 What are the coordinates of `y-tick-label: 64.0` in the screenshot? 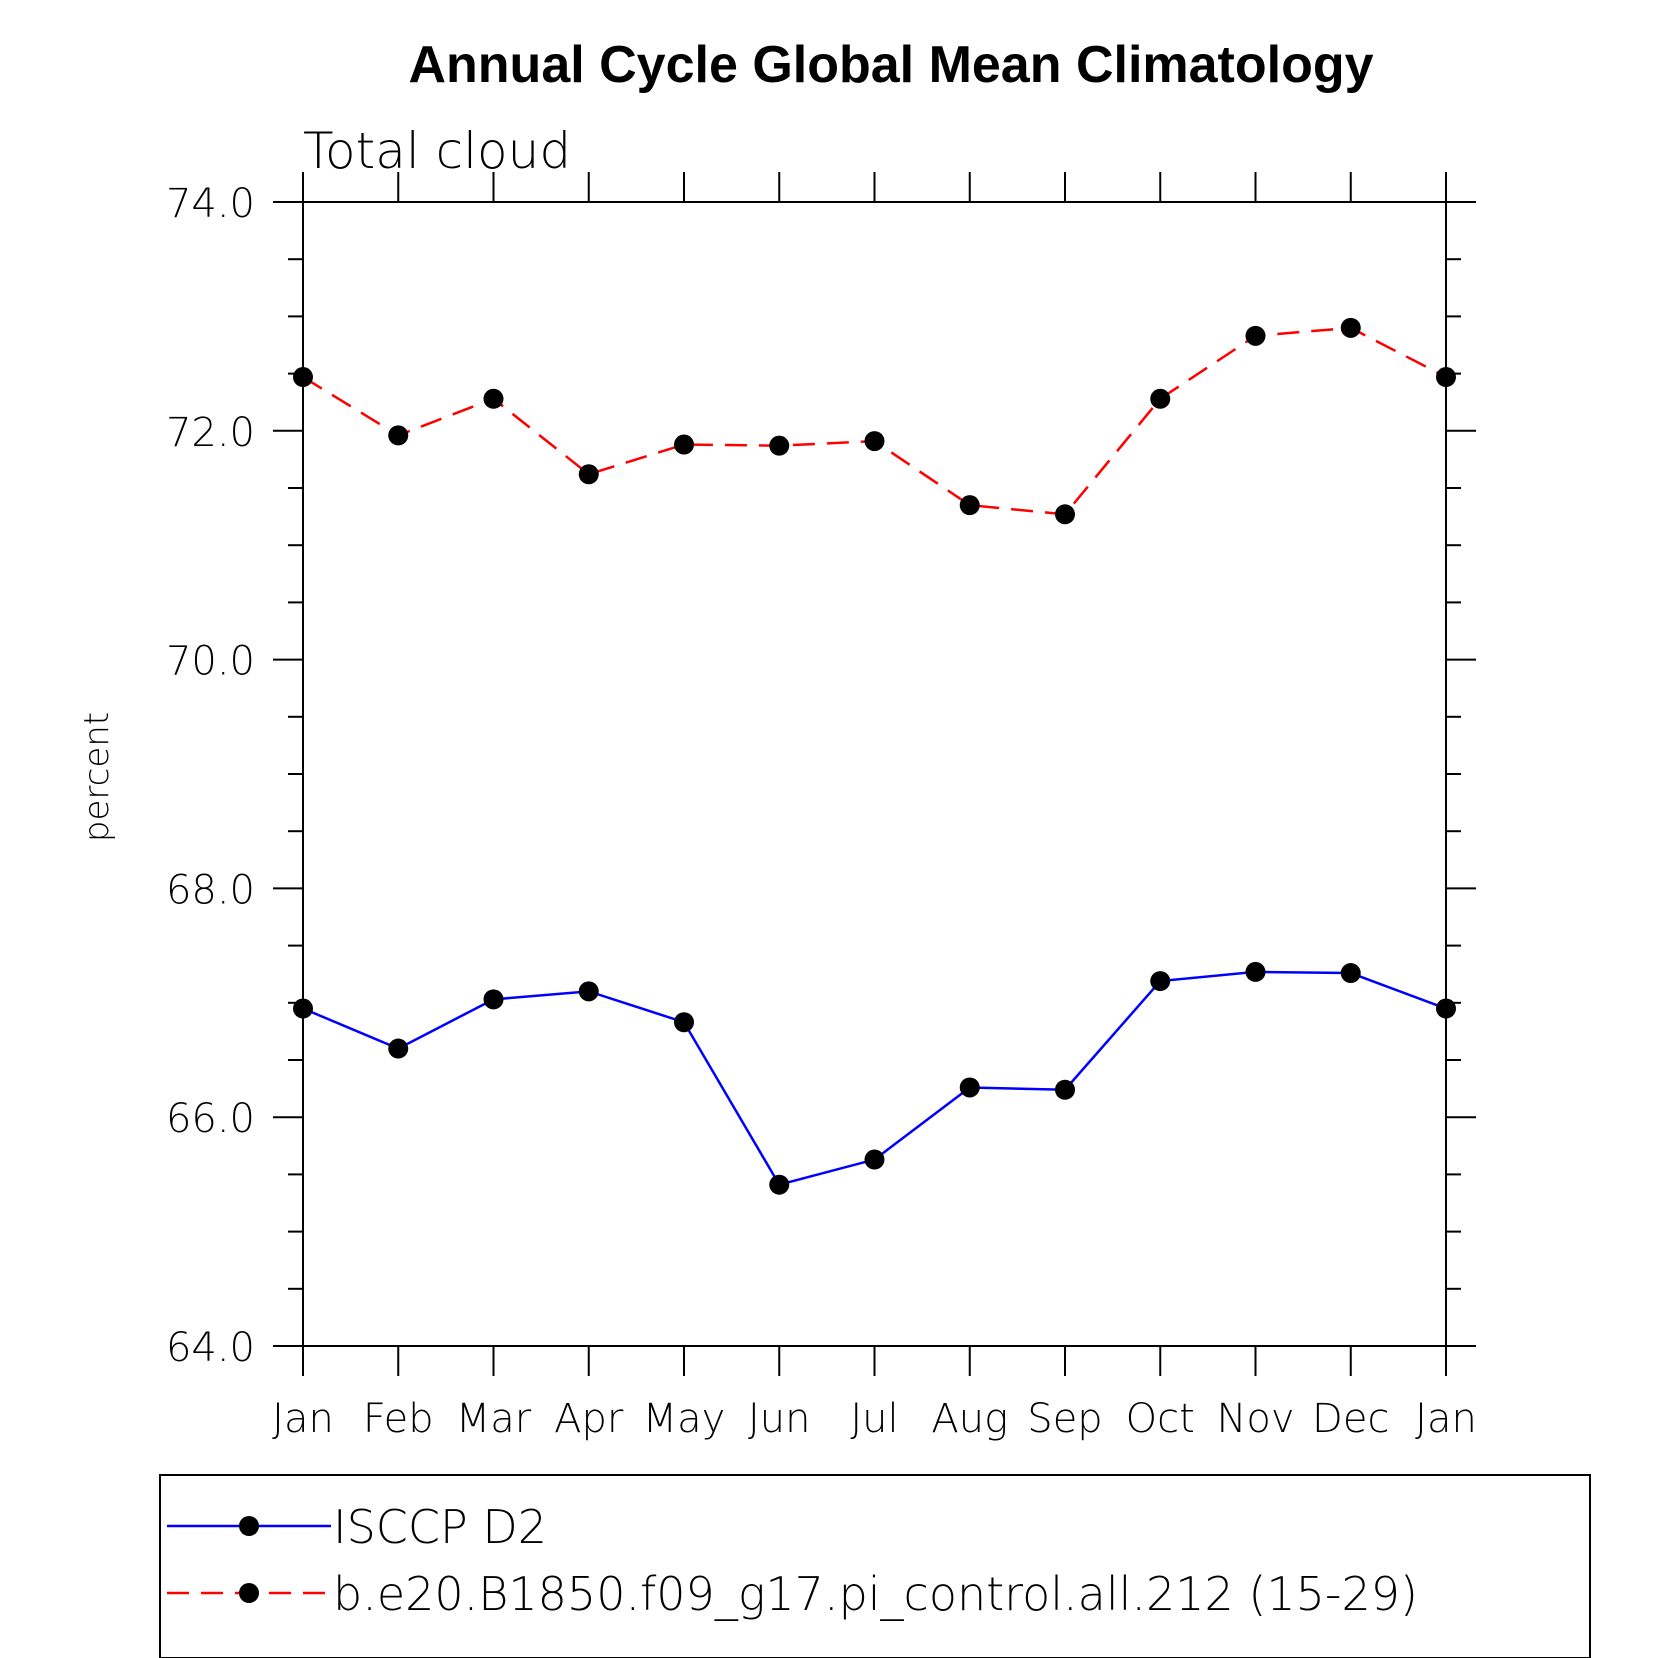 It's located at (210, 1348).